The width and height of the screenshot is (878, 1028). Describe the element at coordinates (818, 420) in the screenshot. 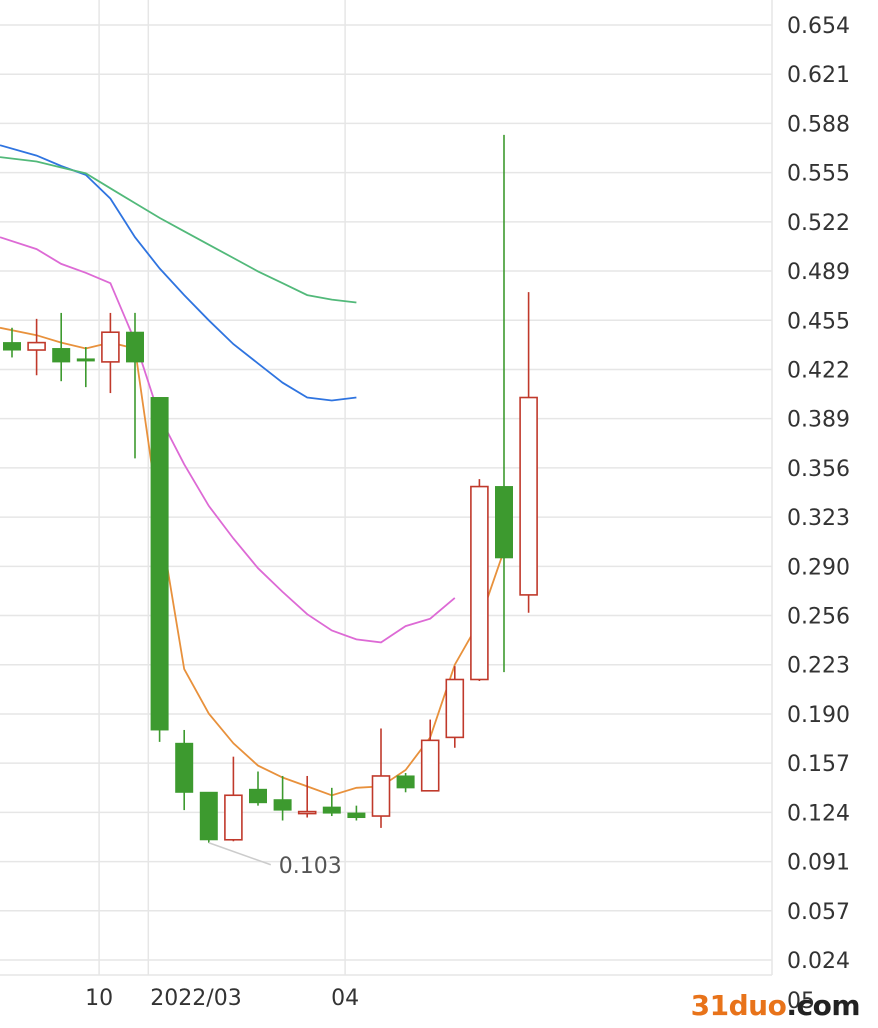

I see `y-tick-label: 0.389` at that location.